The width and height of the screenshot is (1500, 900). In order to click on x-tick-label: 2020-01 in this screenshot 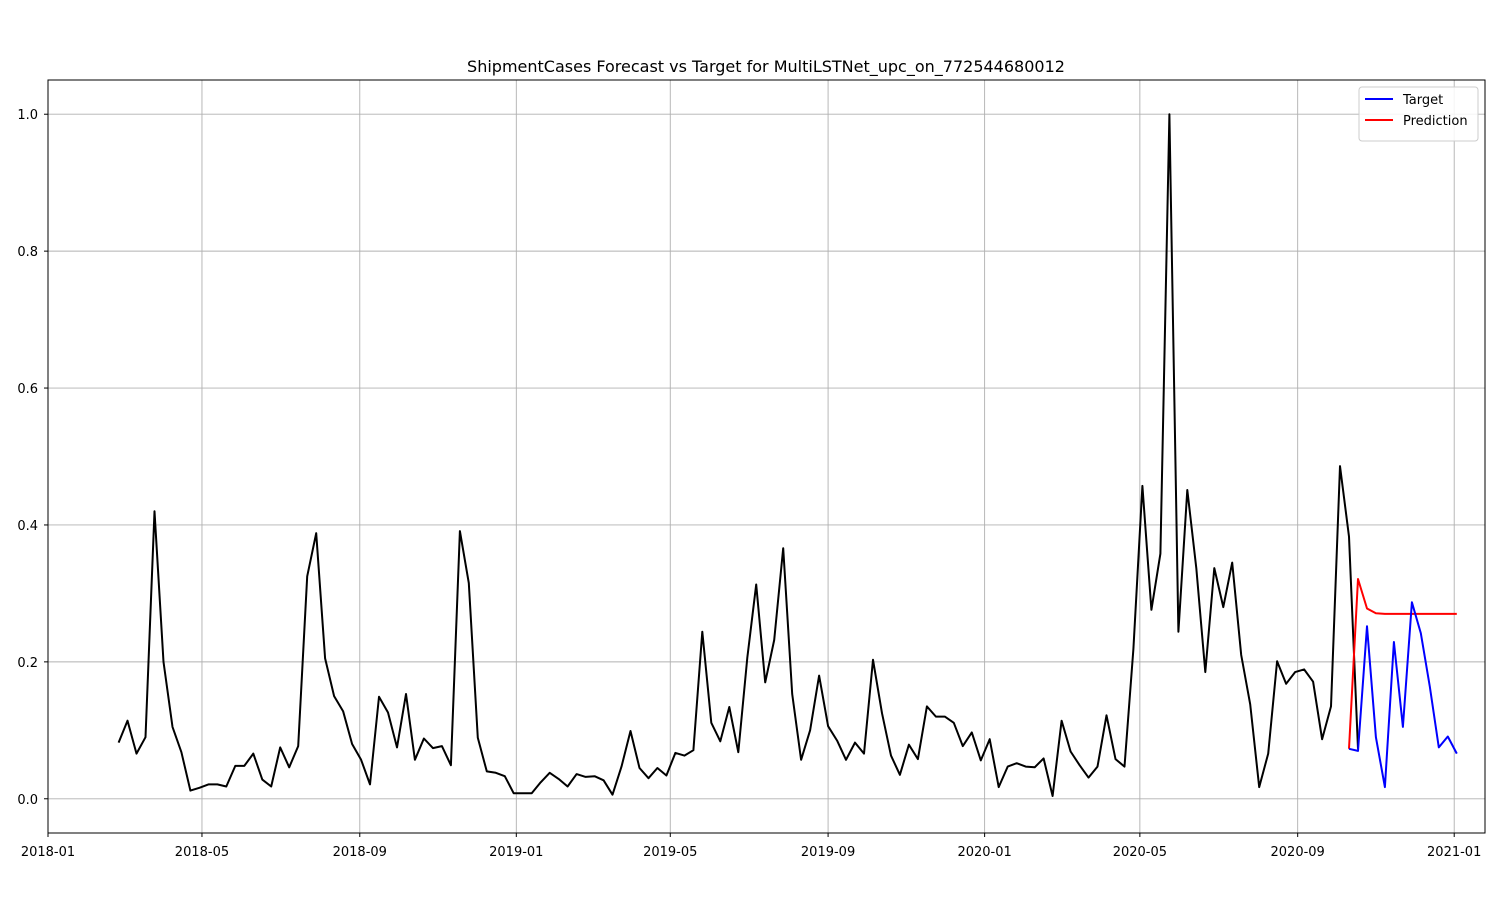, I will do `click(984, 852)`.